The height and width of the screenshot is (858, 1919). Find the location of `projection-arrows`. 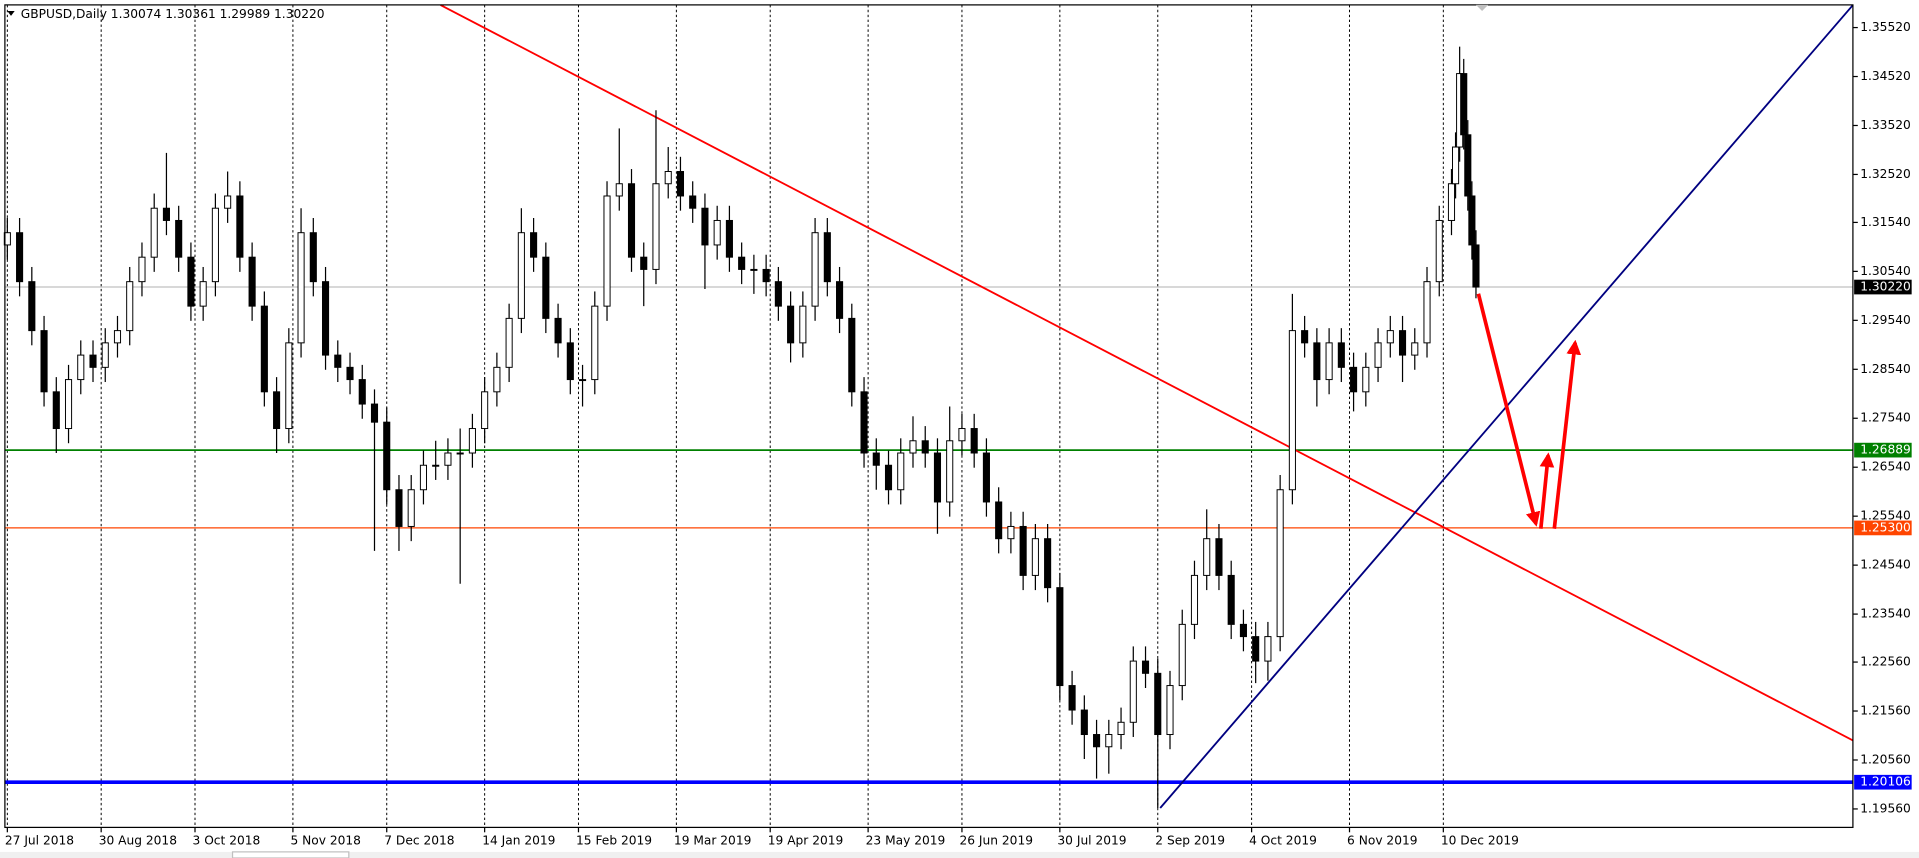

projection-arrows is located at coordinates (1529, 411).